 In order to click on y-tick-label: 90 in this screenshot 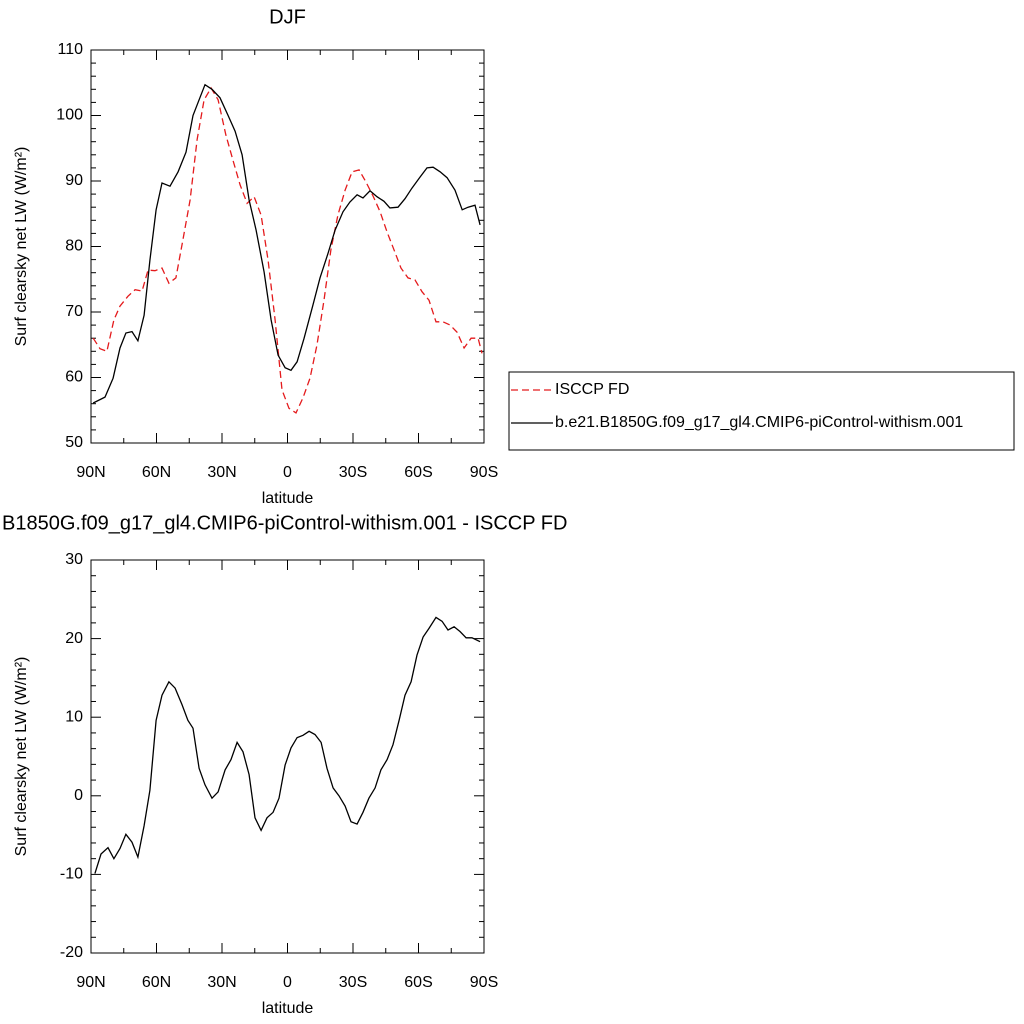, I will do `click(74, 180)`.